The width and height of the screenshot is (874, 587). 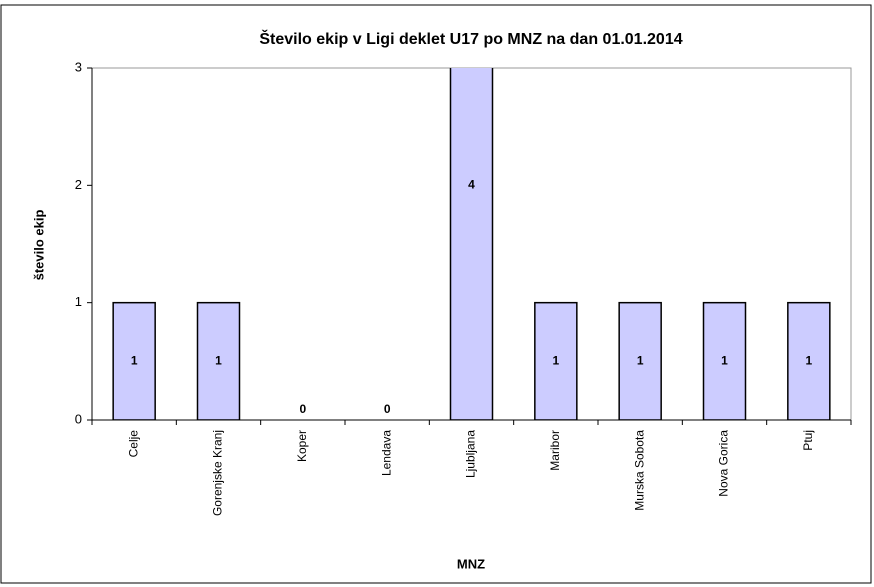 What do you see at coordinates (78, 301) in the screenshot?
I see `y-tick-label: 1` at bounding box center [78, 301].